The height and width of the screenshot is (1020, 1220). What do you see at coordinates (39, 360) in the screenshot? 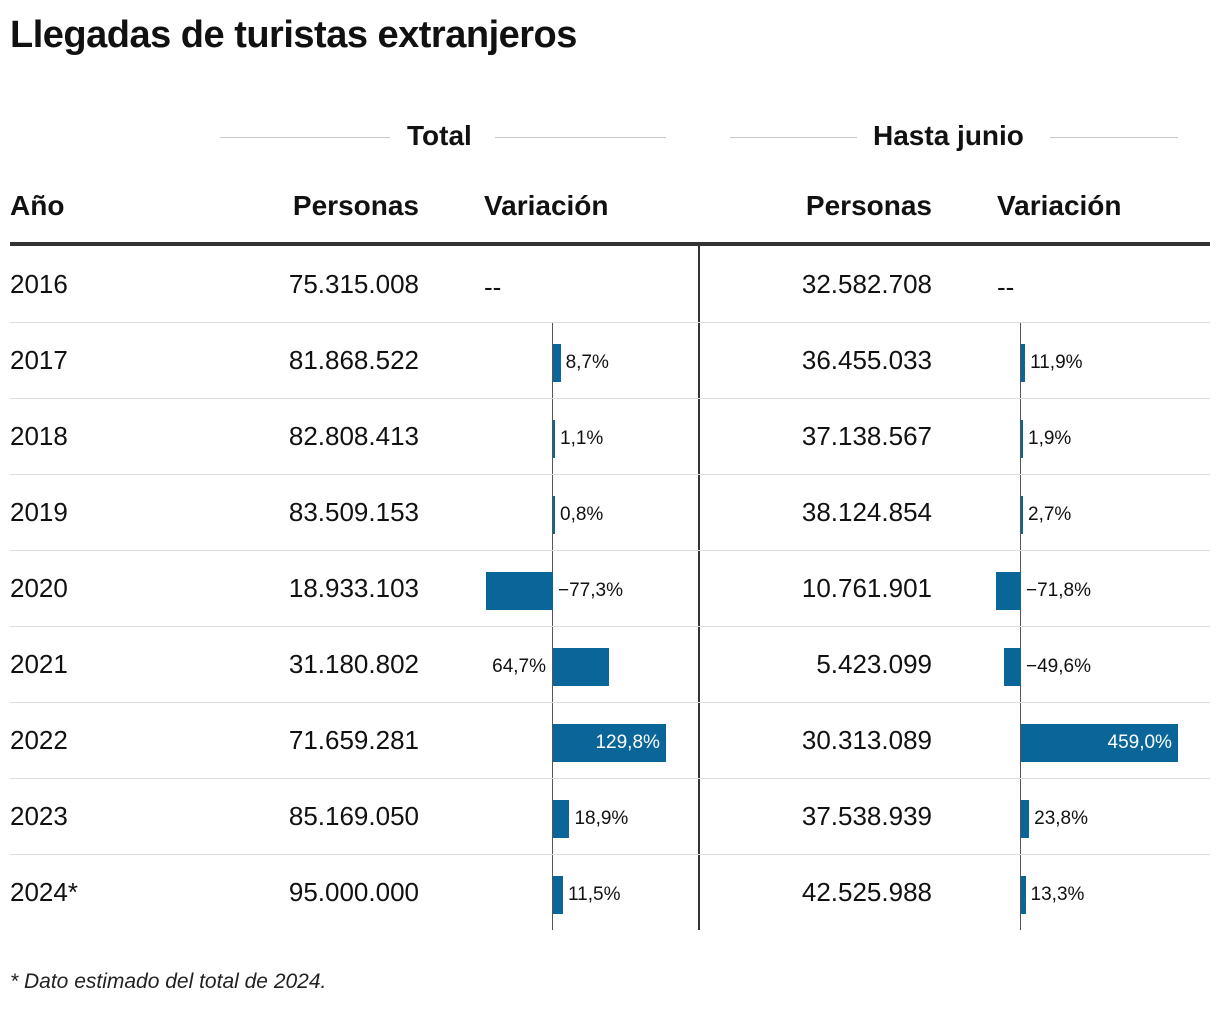
I see `cell-year: 2017` at bounding box center [39, 360].